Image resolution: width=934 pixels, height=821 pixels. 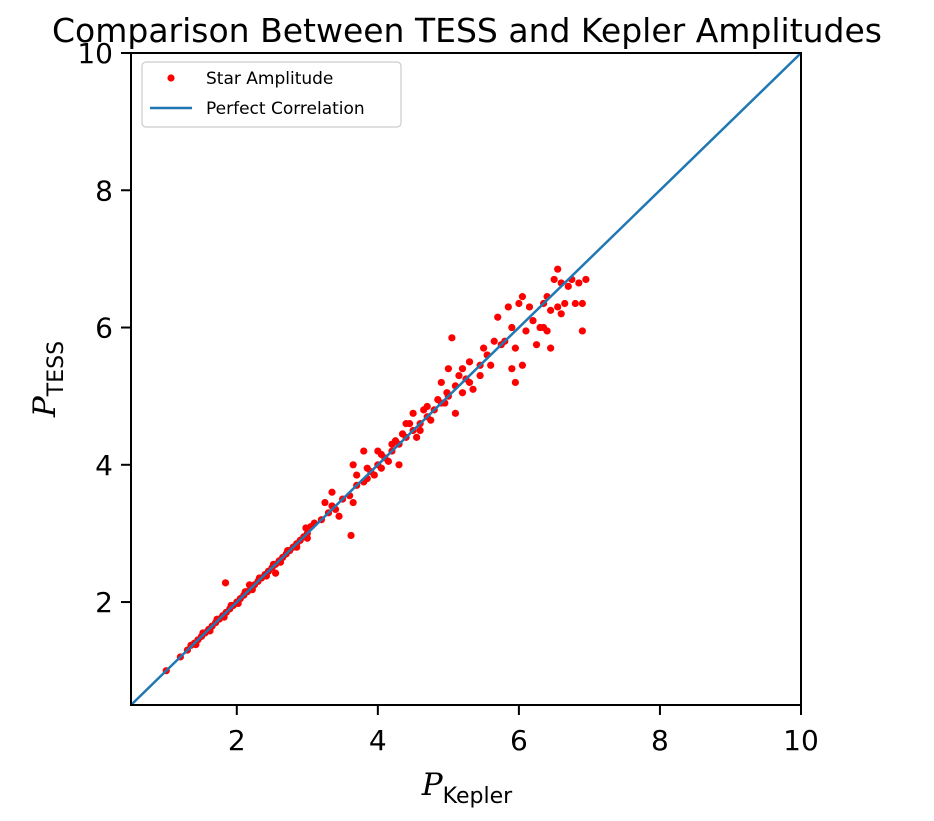 What do you see at coordinates (56, 369) in the screenshot?
I see `y-axis-label-sub: TESS` at bounding box center [56, 369].